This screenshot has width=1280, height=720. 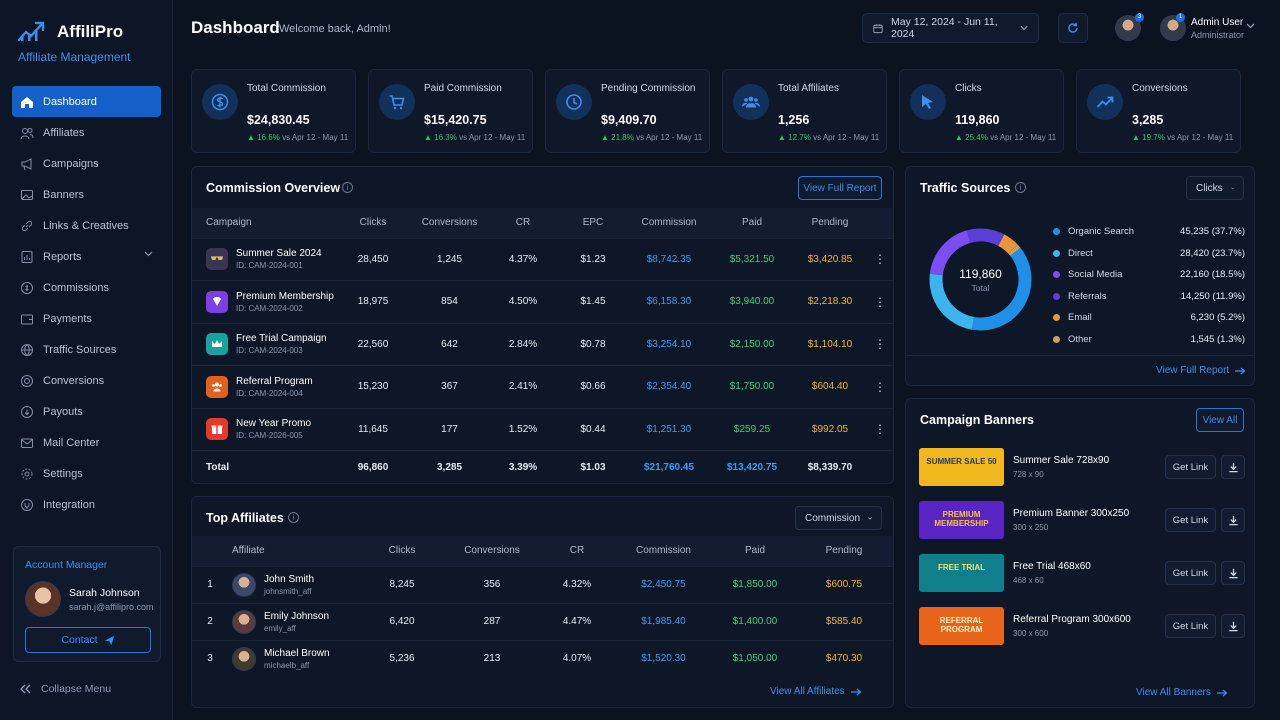 What do you see at coordinates (838, 518) in the screenshot?
I see `affiliate-sort-select: Commission` at bounding box center [838, 518].